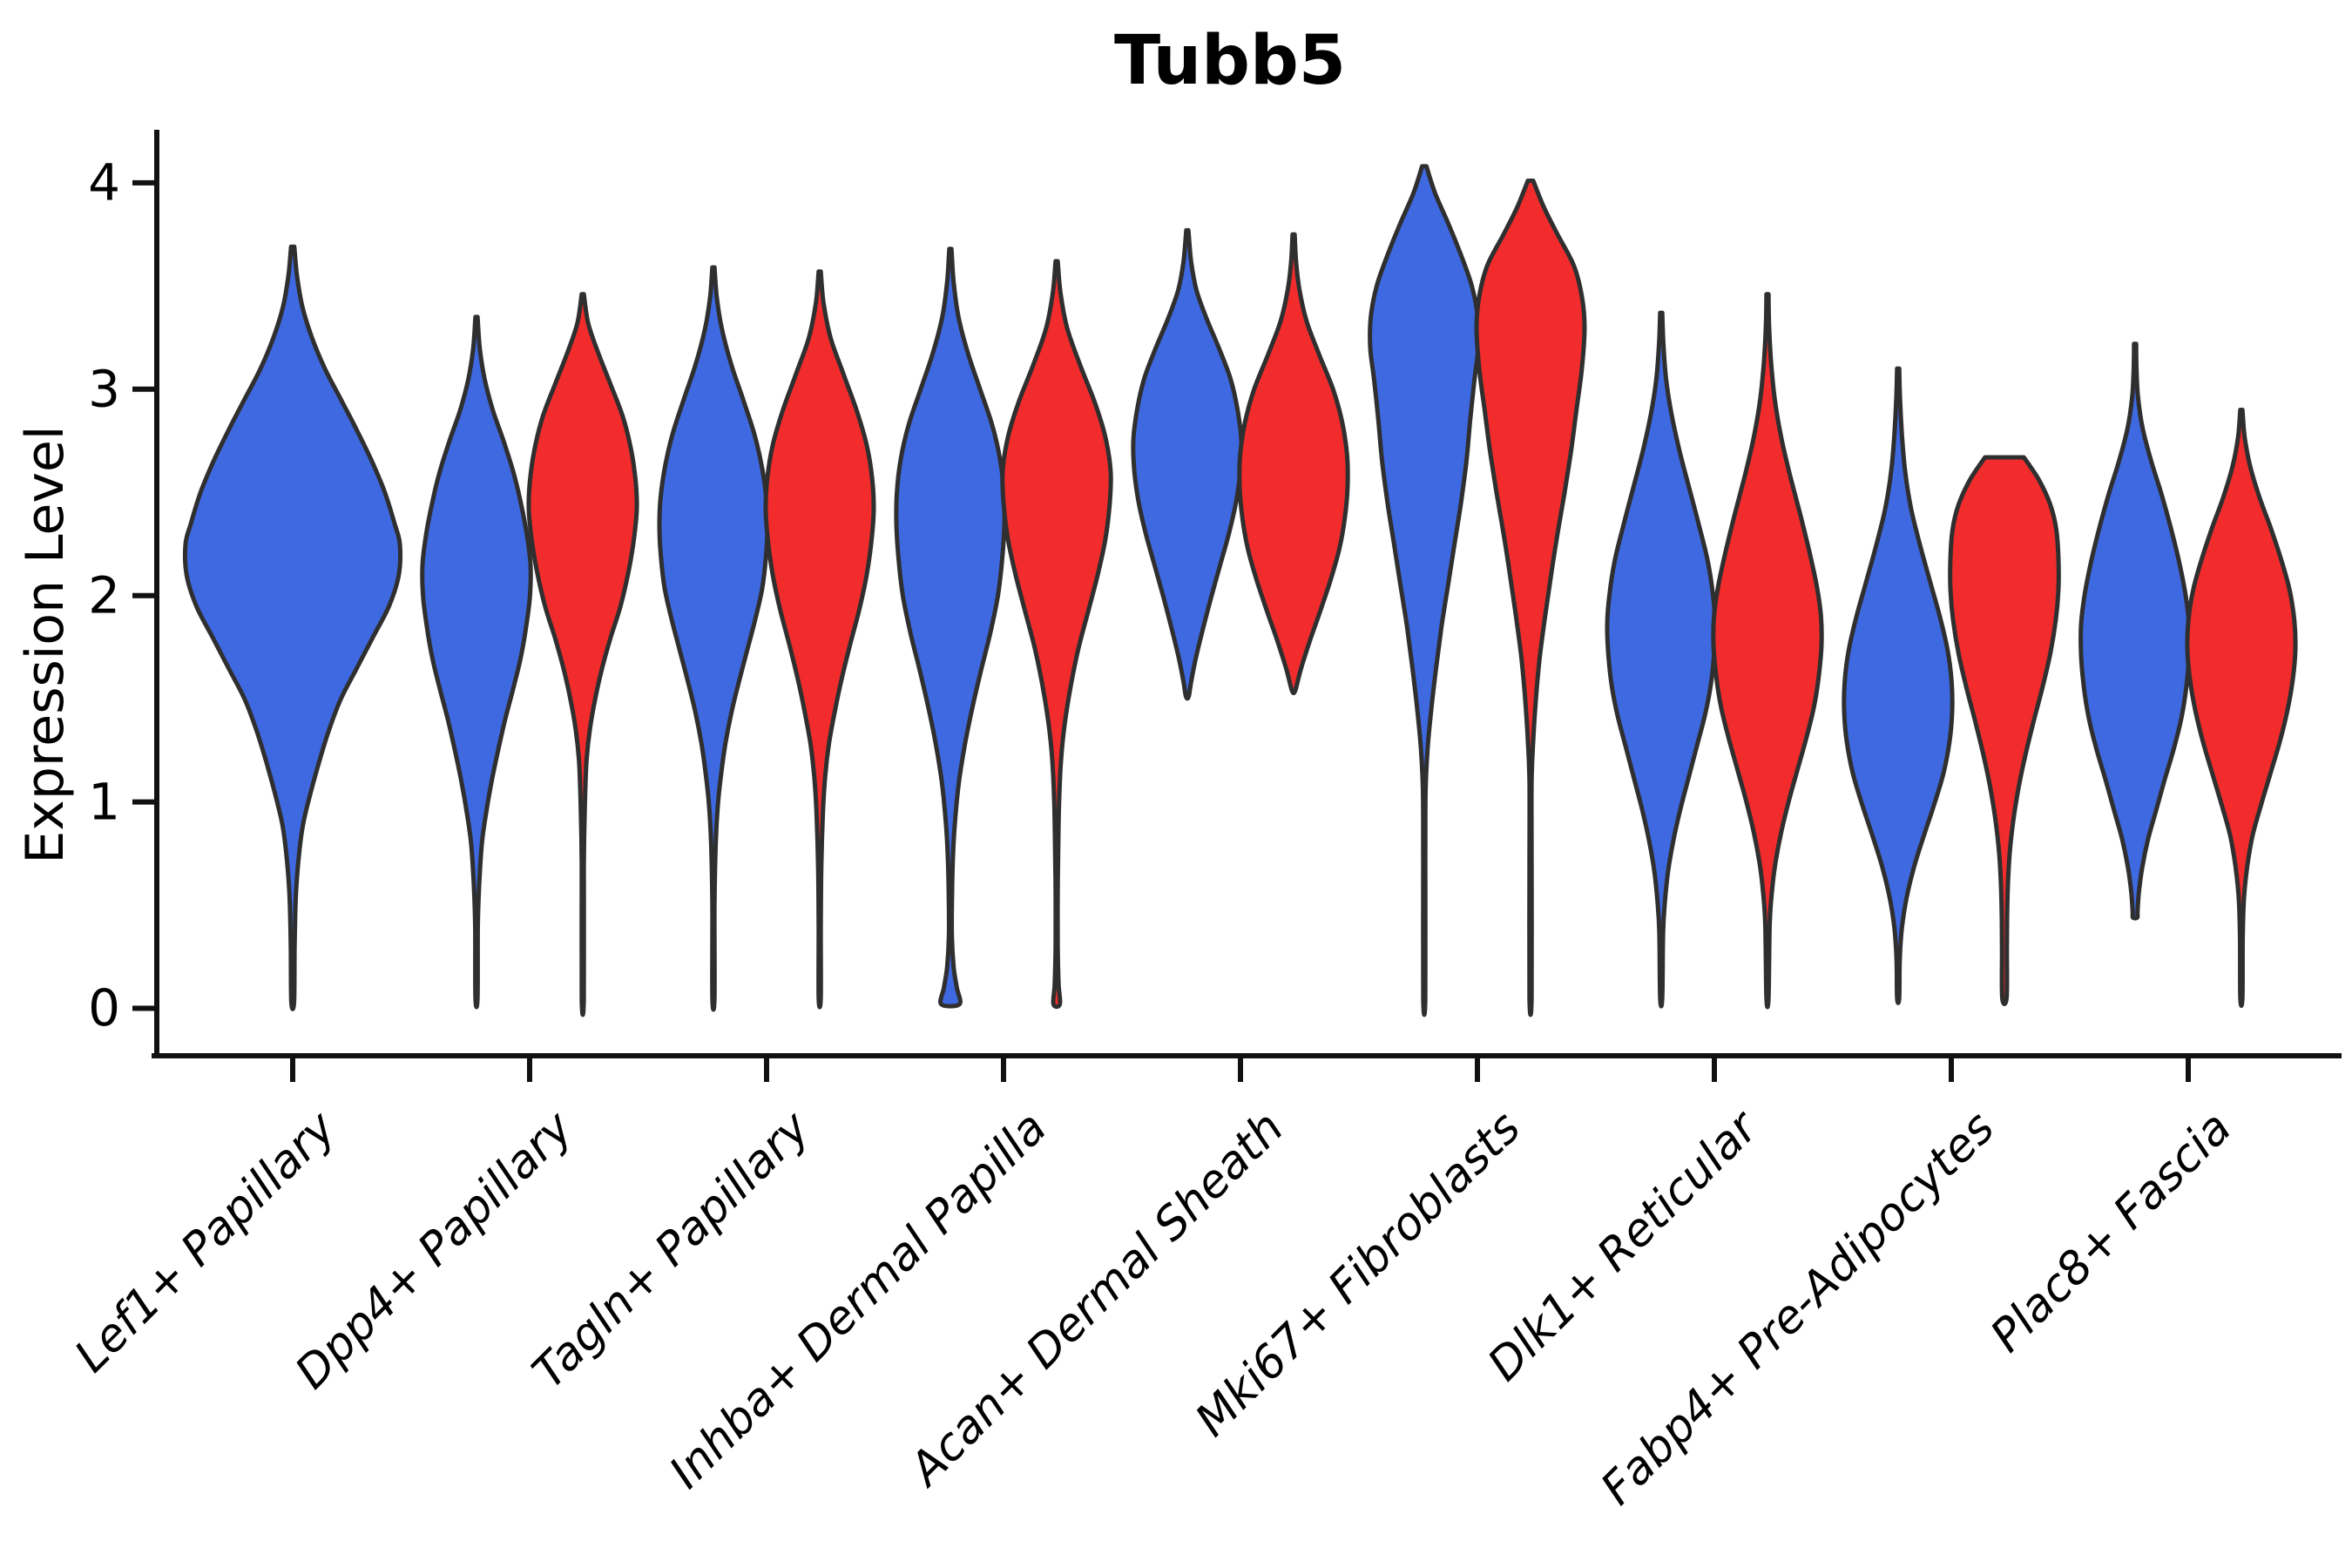 The height and width of the screenshot is (1568, 2352). Describe the element at coordinates (476, 662) in the screenshot. I see `violin-dpp4-blue` at that location.